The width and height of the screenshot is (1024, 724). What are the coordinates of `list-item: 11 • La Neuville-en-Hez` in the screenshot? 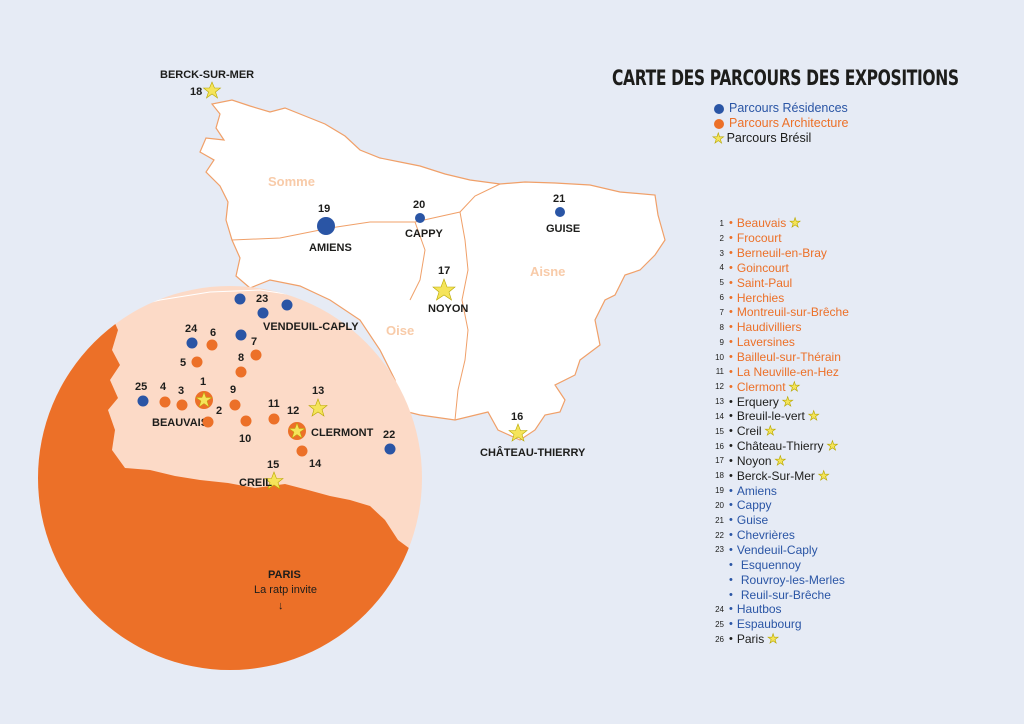 It's located at (780, 371).